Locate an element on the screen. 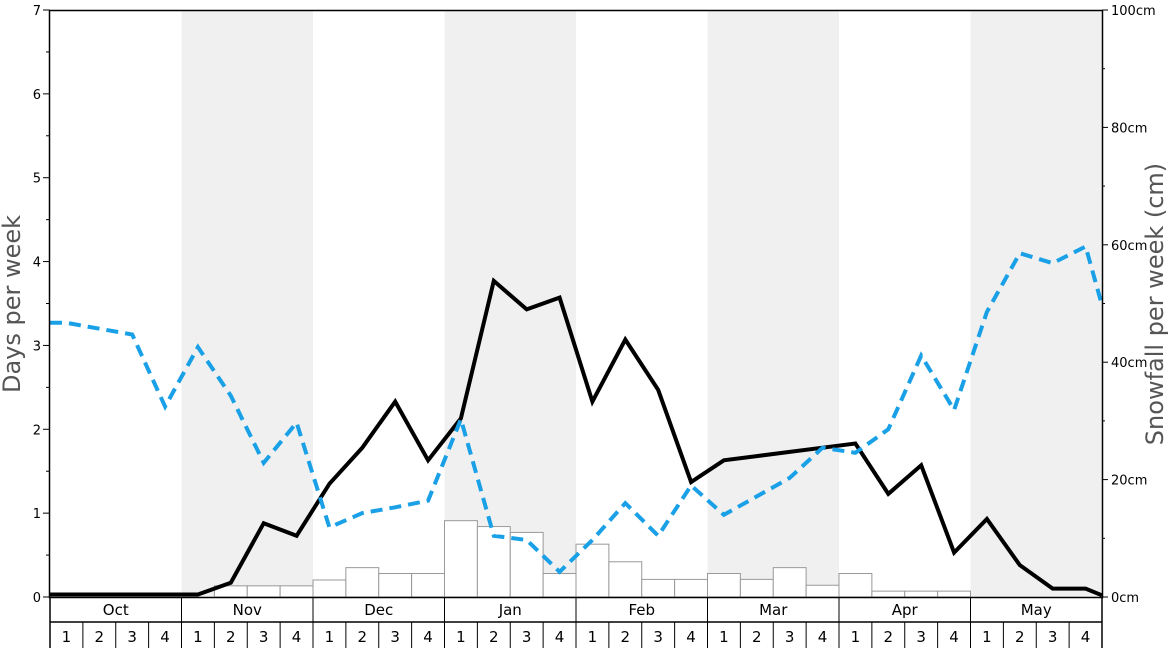 The width and height of the screenshot is (1168, 648). month-label: Feb is located at coordinates (641, 610).